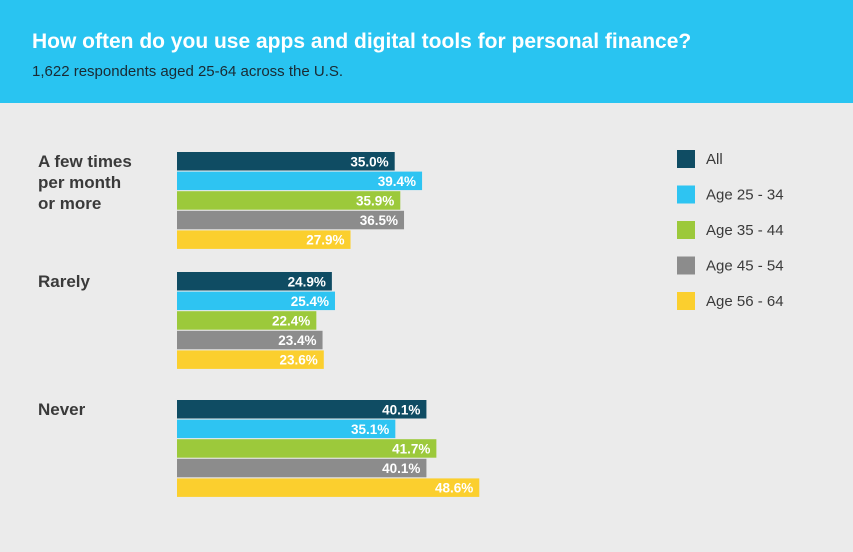 The image size is (853, 552). Describe the element at coordinates (375, 200) in the screenshot. I see `bar-value-label: 35.9%` at that location.